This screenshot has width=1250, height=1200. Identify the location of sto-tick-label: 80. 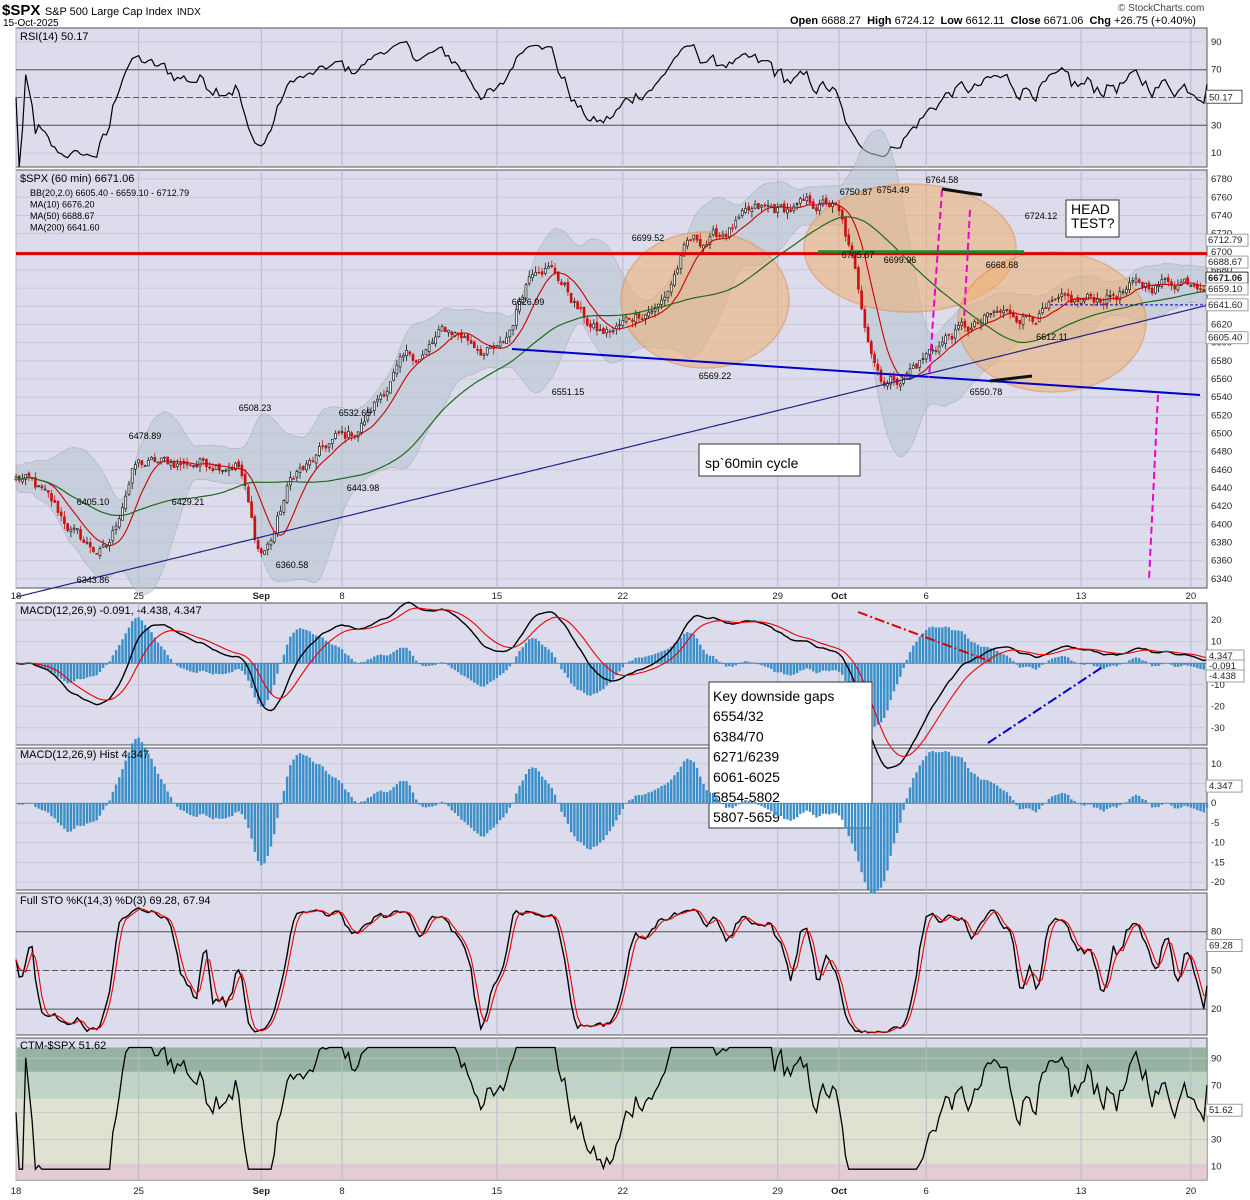
(1216, 932).